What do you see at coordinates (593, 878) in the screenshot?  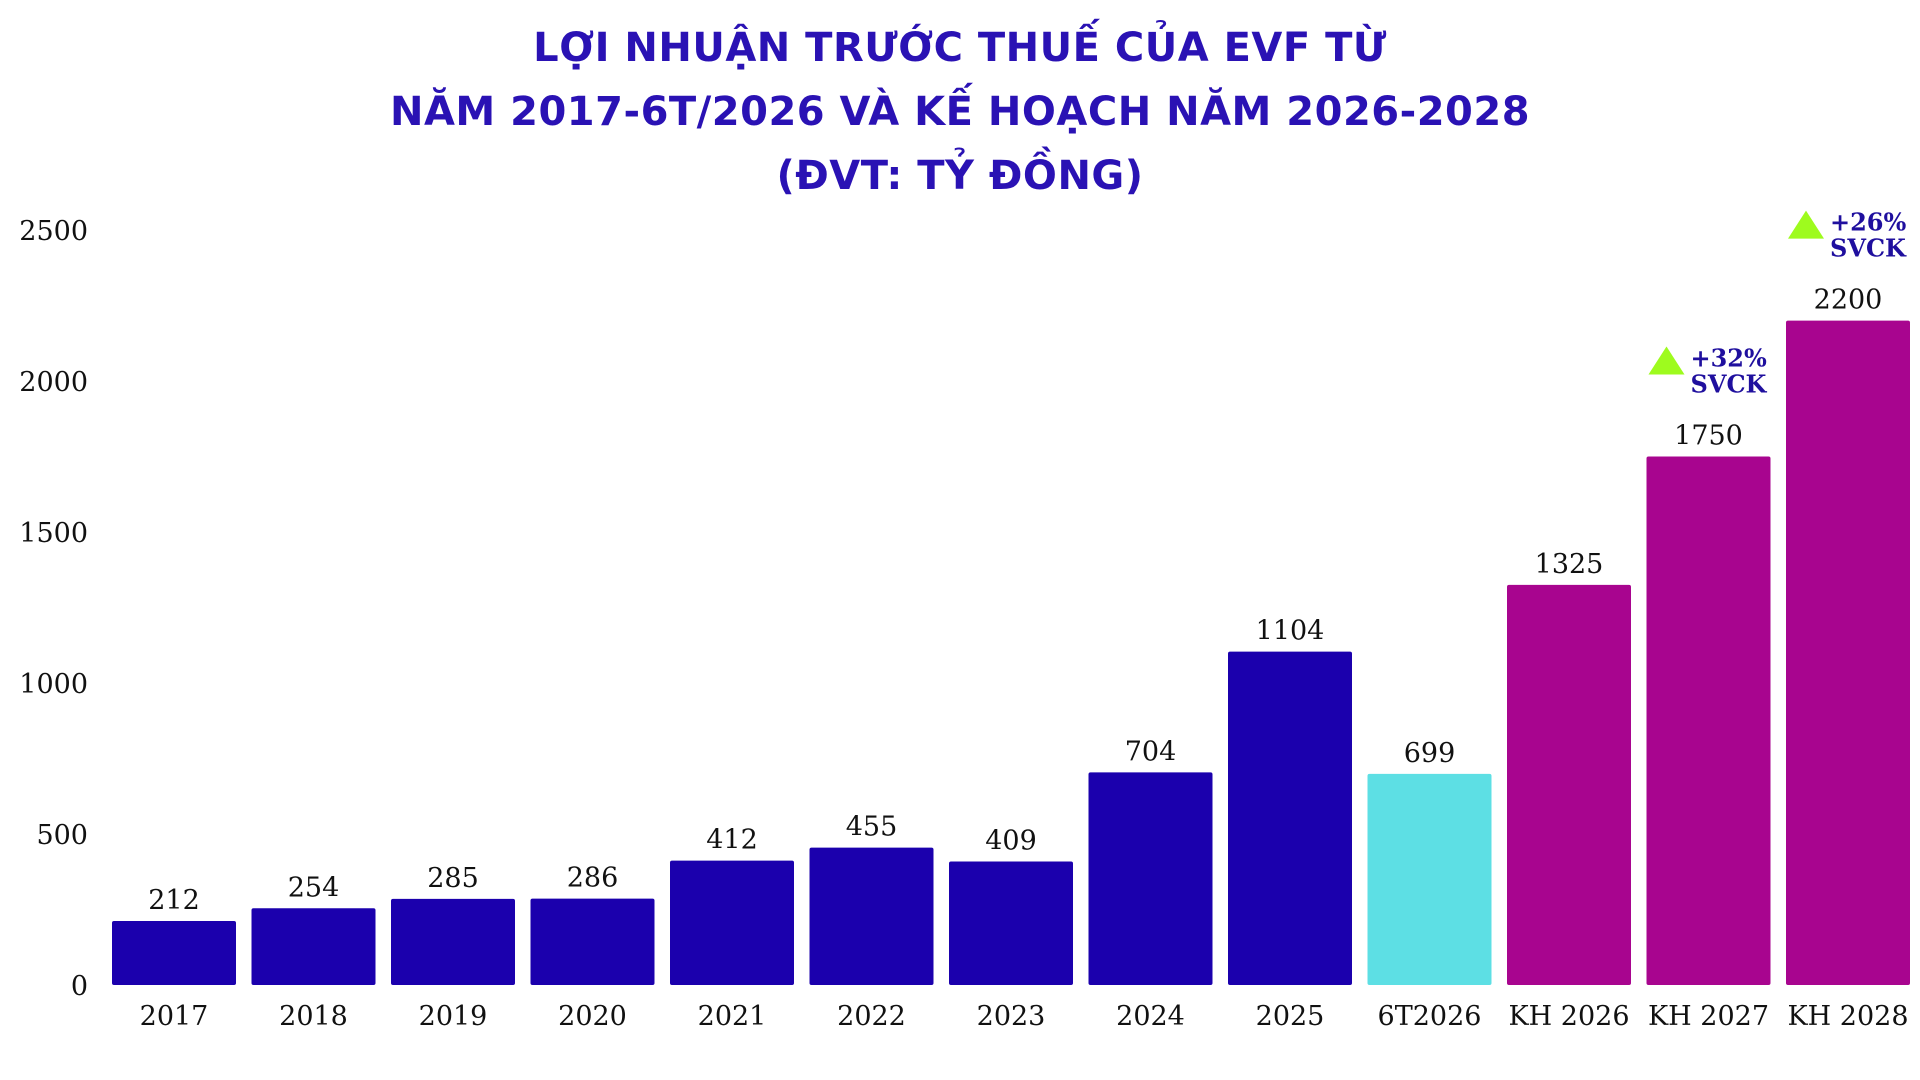 I see `value-label: 286` at bounding box center [593, 878].